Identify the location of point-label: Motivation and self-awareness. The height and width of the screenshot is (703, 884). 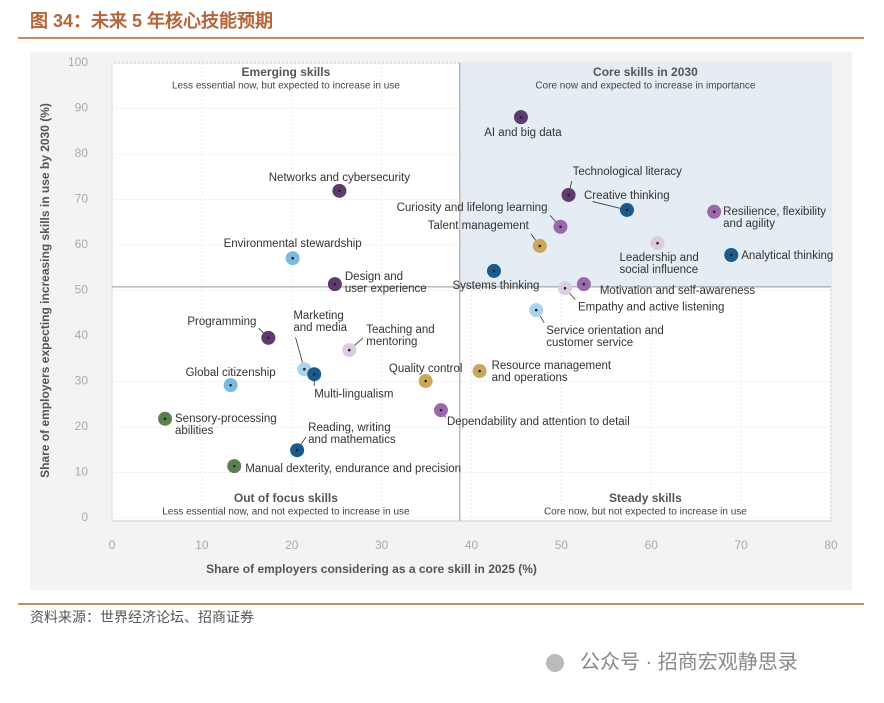
(678, 291).